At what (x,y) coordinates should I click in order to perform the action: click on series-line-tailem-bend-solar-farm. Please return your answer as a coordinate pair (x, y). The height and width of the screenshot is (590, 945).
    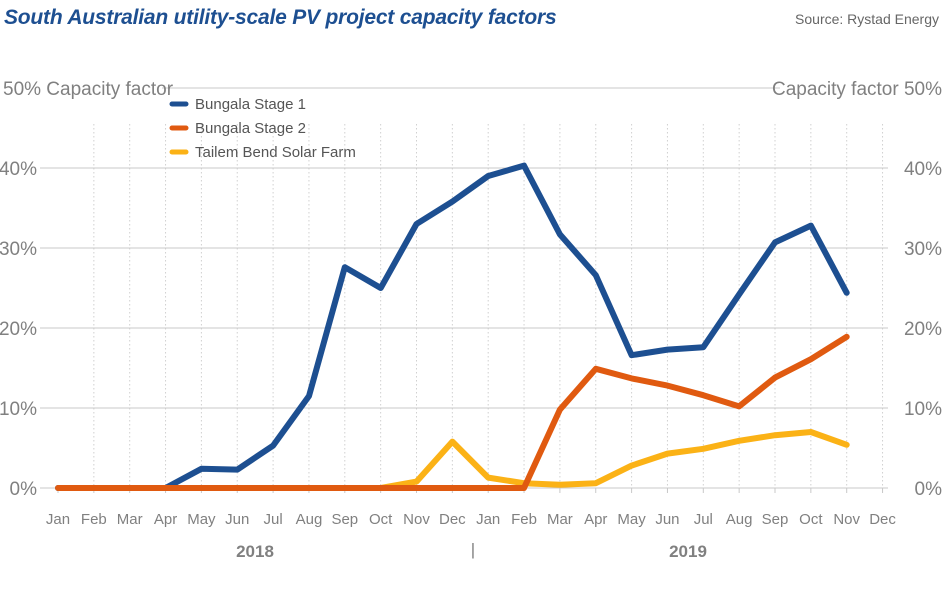
    Looking at the image, I should click on (613, 460).